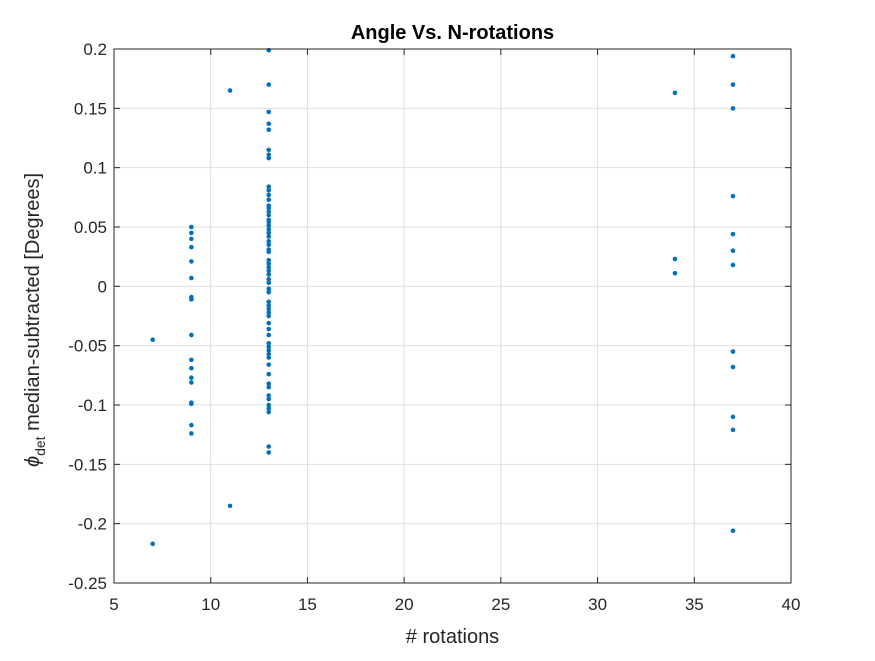  I want to click on x-tick-label: 20, so click(404, 604).